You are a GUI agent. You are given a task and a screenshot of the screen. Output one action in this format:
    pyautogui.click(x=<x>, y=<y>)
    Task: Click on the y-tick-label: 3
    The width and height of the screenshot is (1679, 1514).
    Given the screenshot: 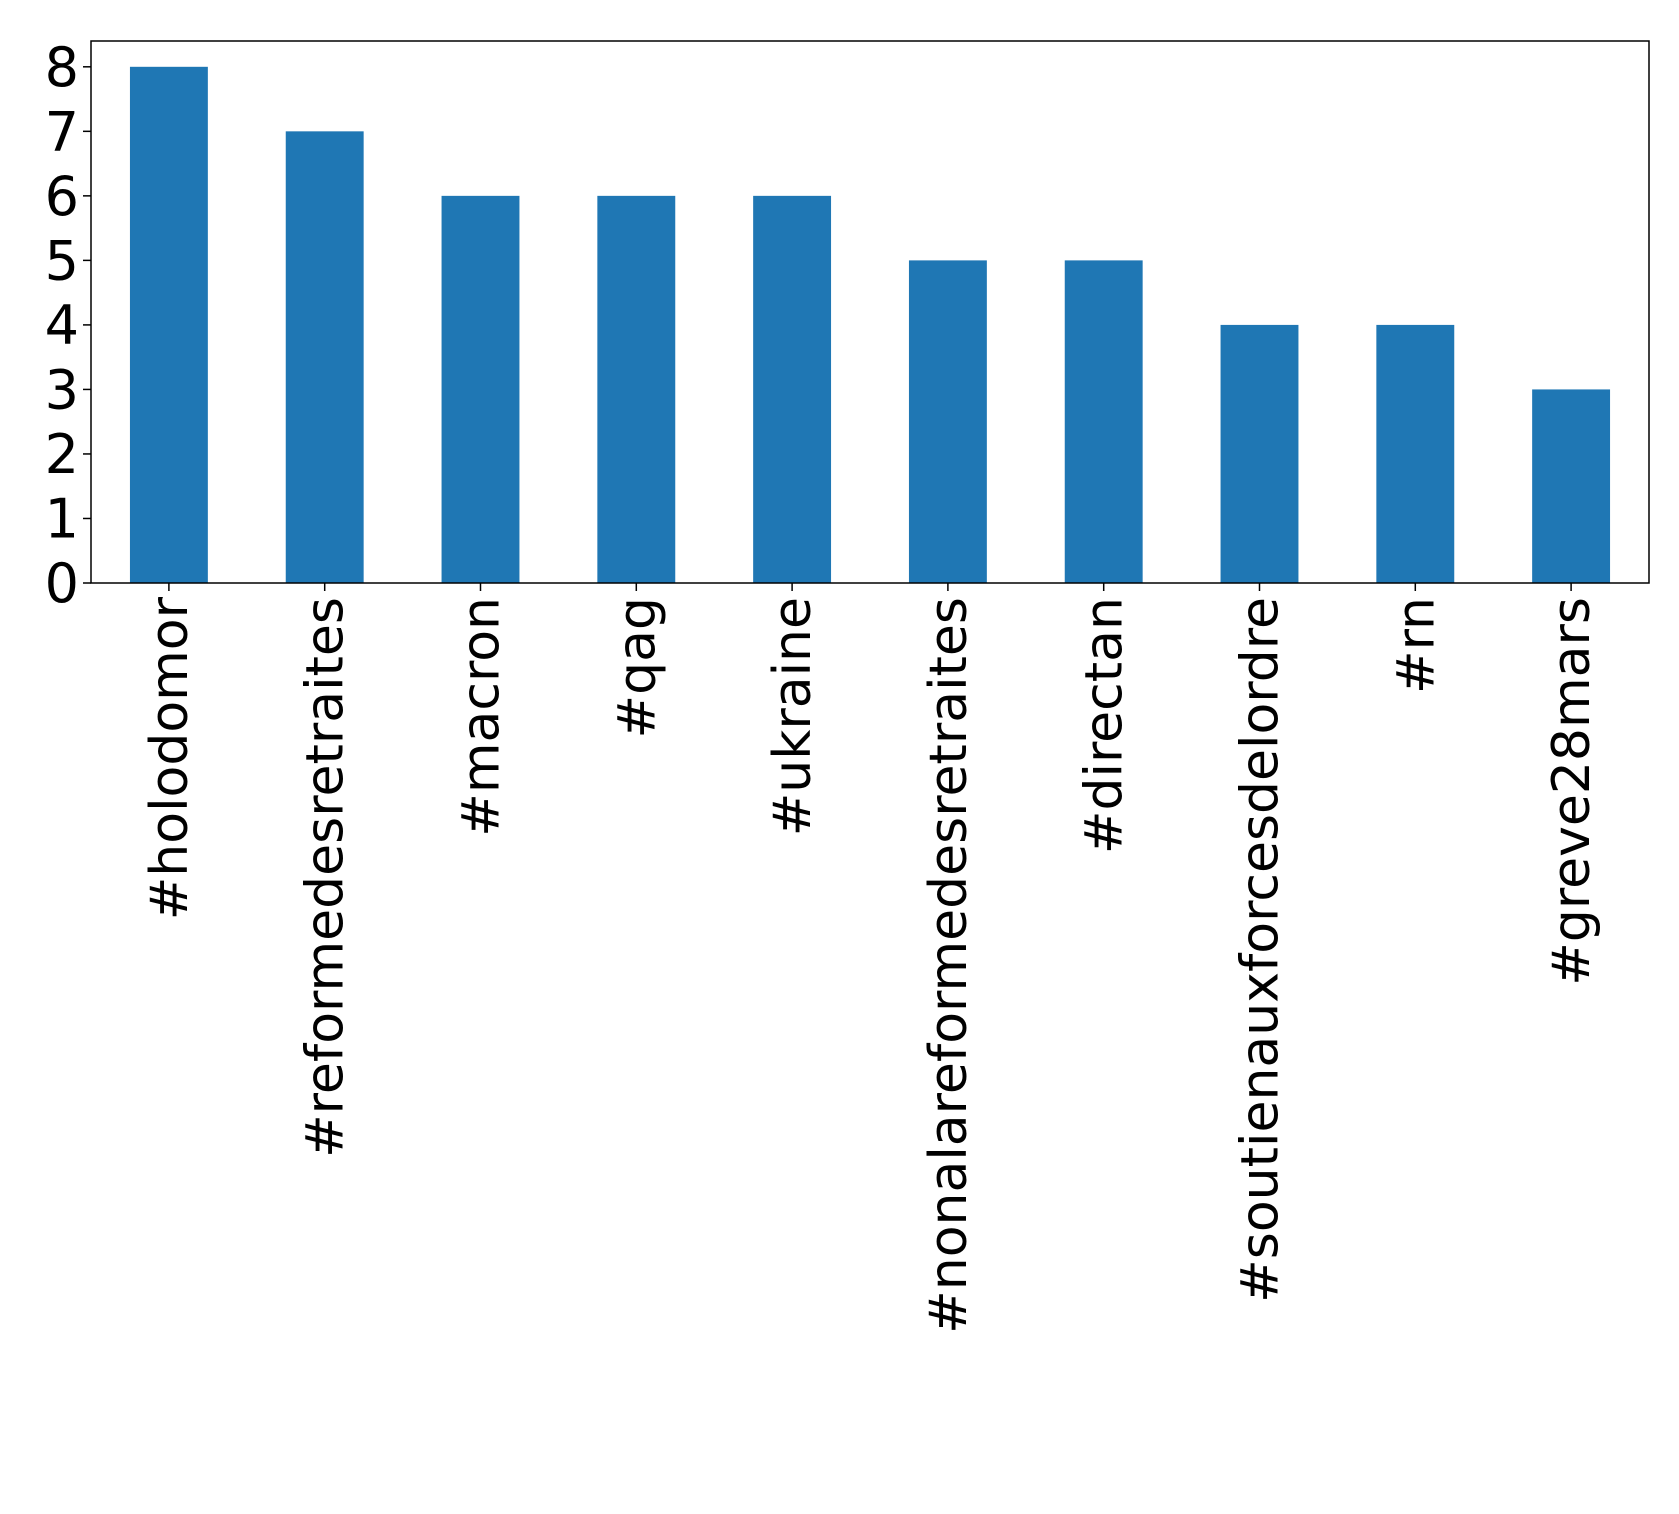 What is the action you would take?
    pyautogui.click(x=62, y=389)
    